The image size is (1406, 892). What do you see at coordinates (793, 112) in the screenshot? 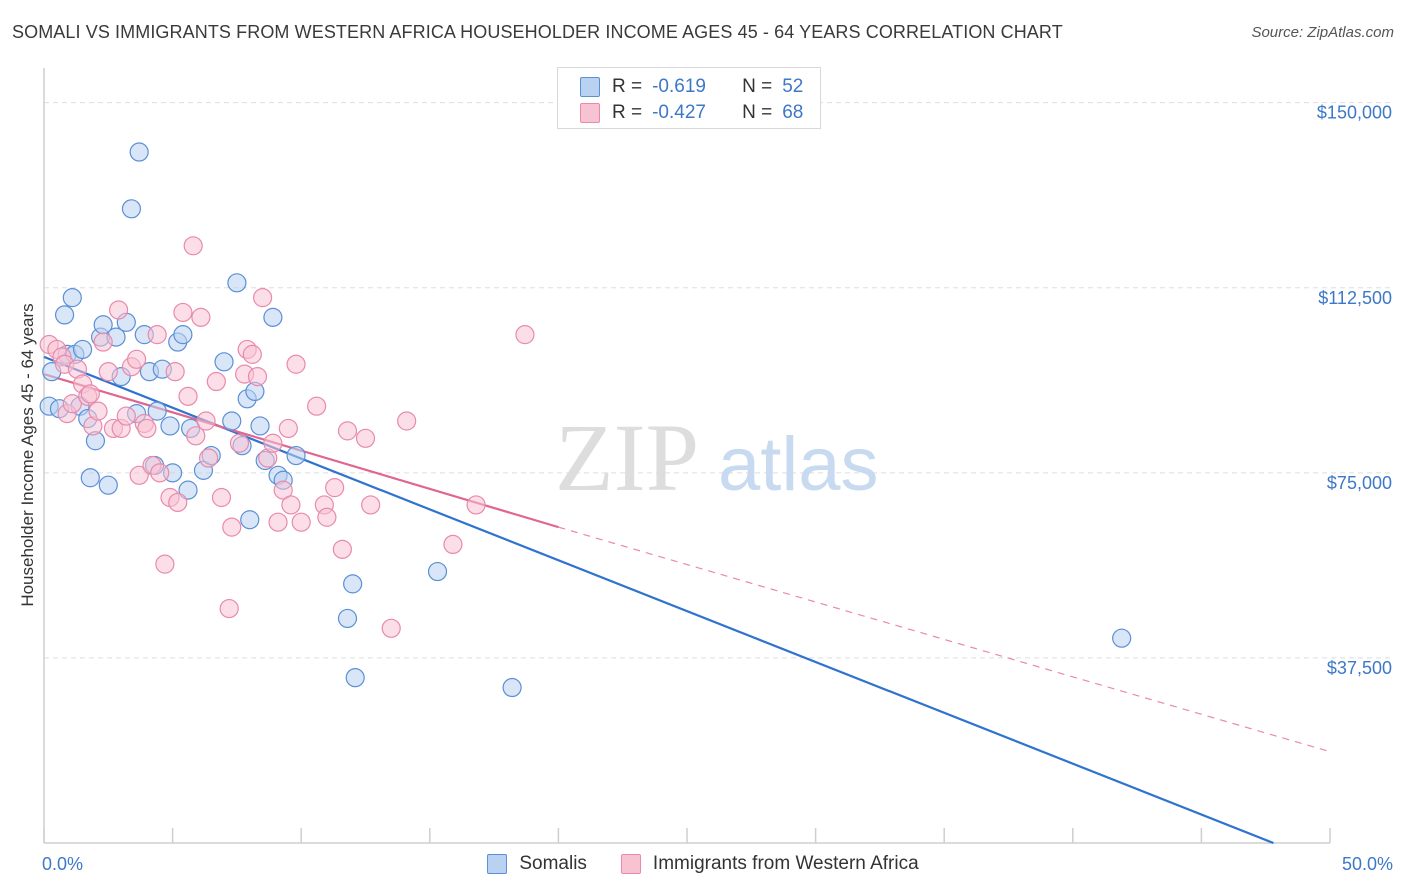
I see `legend-n-value-western-africa: 68` at bounding box center [793, 112].